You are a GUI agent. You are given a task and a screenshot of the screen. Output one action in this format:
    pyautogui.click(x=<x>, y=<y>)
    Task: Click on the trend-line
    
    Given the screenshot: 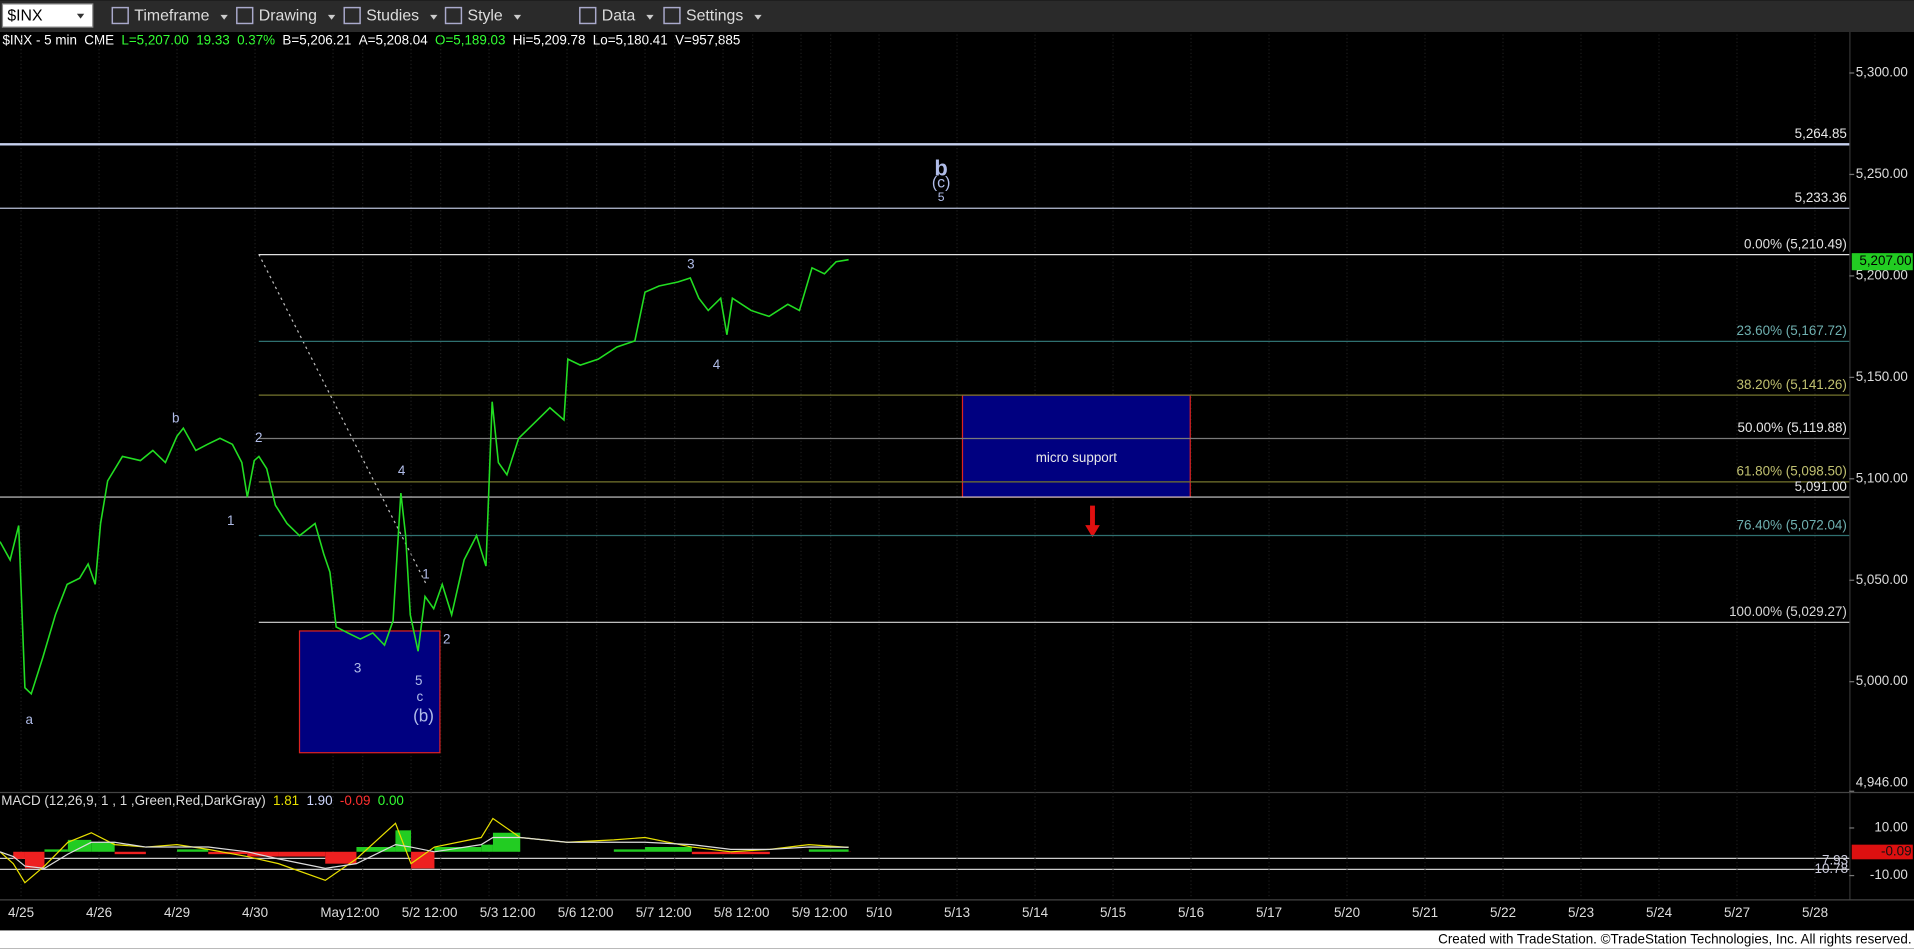 What is the action you would take?
    pyautogui.click(x=343, y=420)
    